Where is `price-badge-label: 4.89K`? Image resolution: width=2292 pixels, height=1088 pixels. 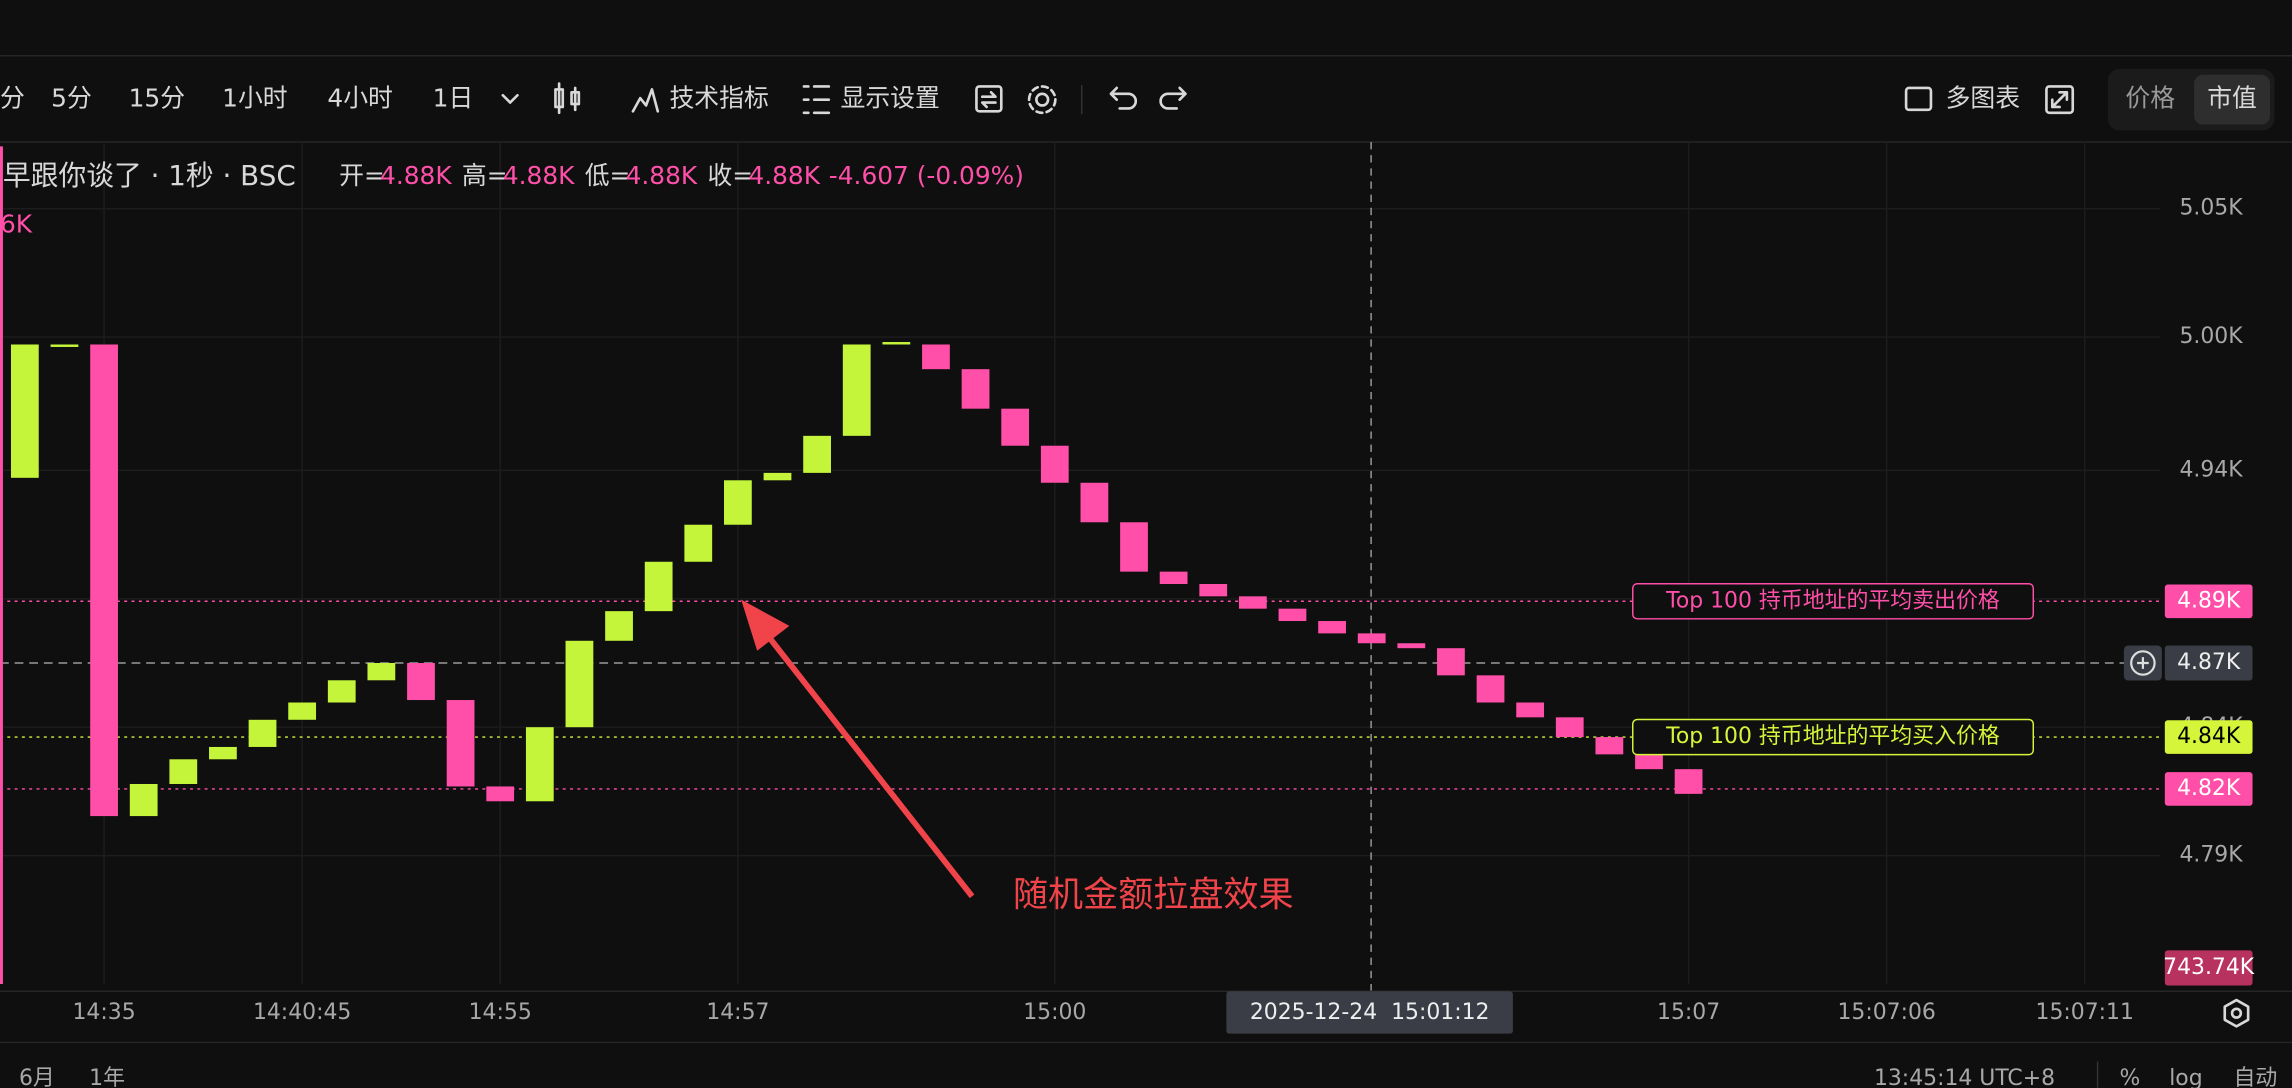 price-badge-label: 4.89K is located at coordinates (2209, 600).